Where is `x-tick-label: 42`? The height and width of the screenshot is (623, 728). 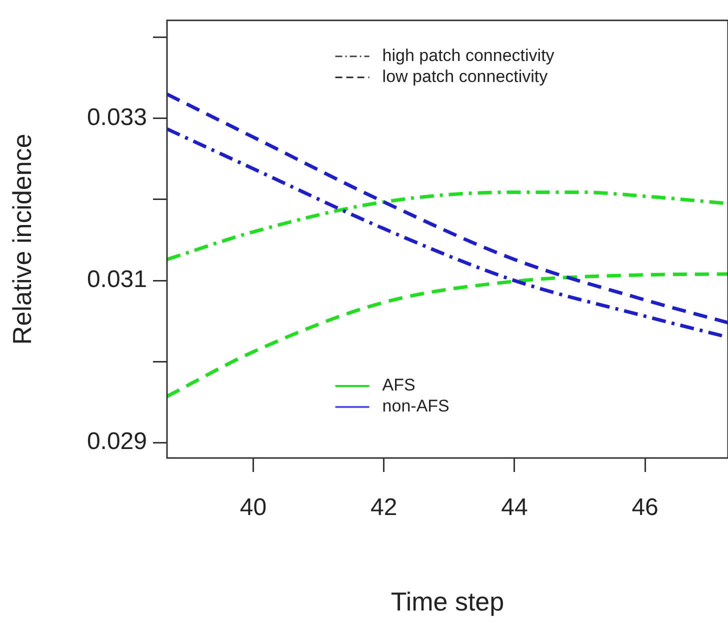 x-tick-label: 42 is located at coordinates (384, 508).